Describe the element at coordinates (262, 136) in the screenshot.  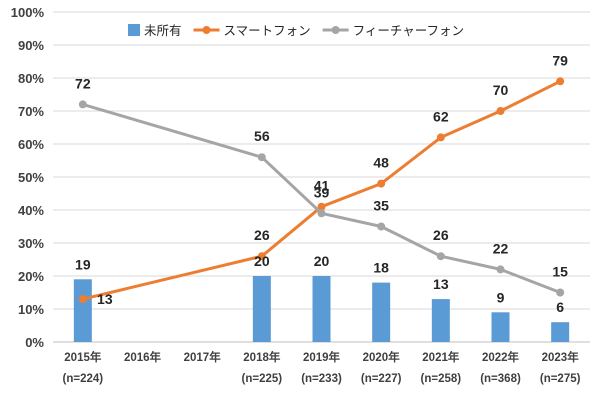
I see `data-label: 56` at that location.